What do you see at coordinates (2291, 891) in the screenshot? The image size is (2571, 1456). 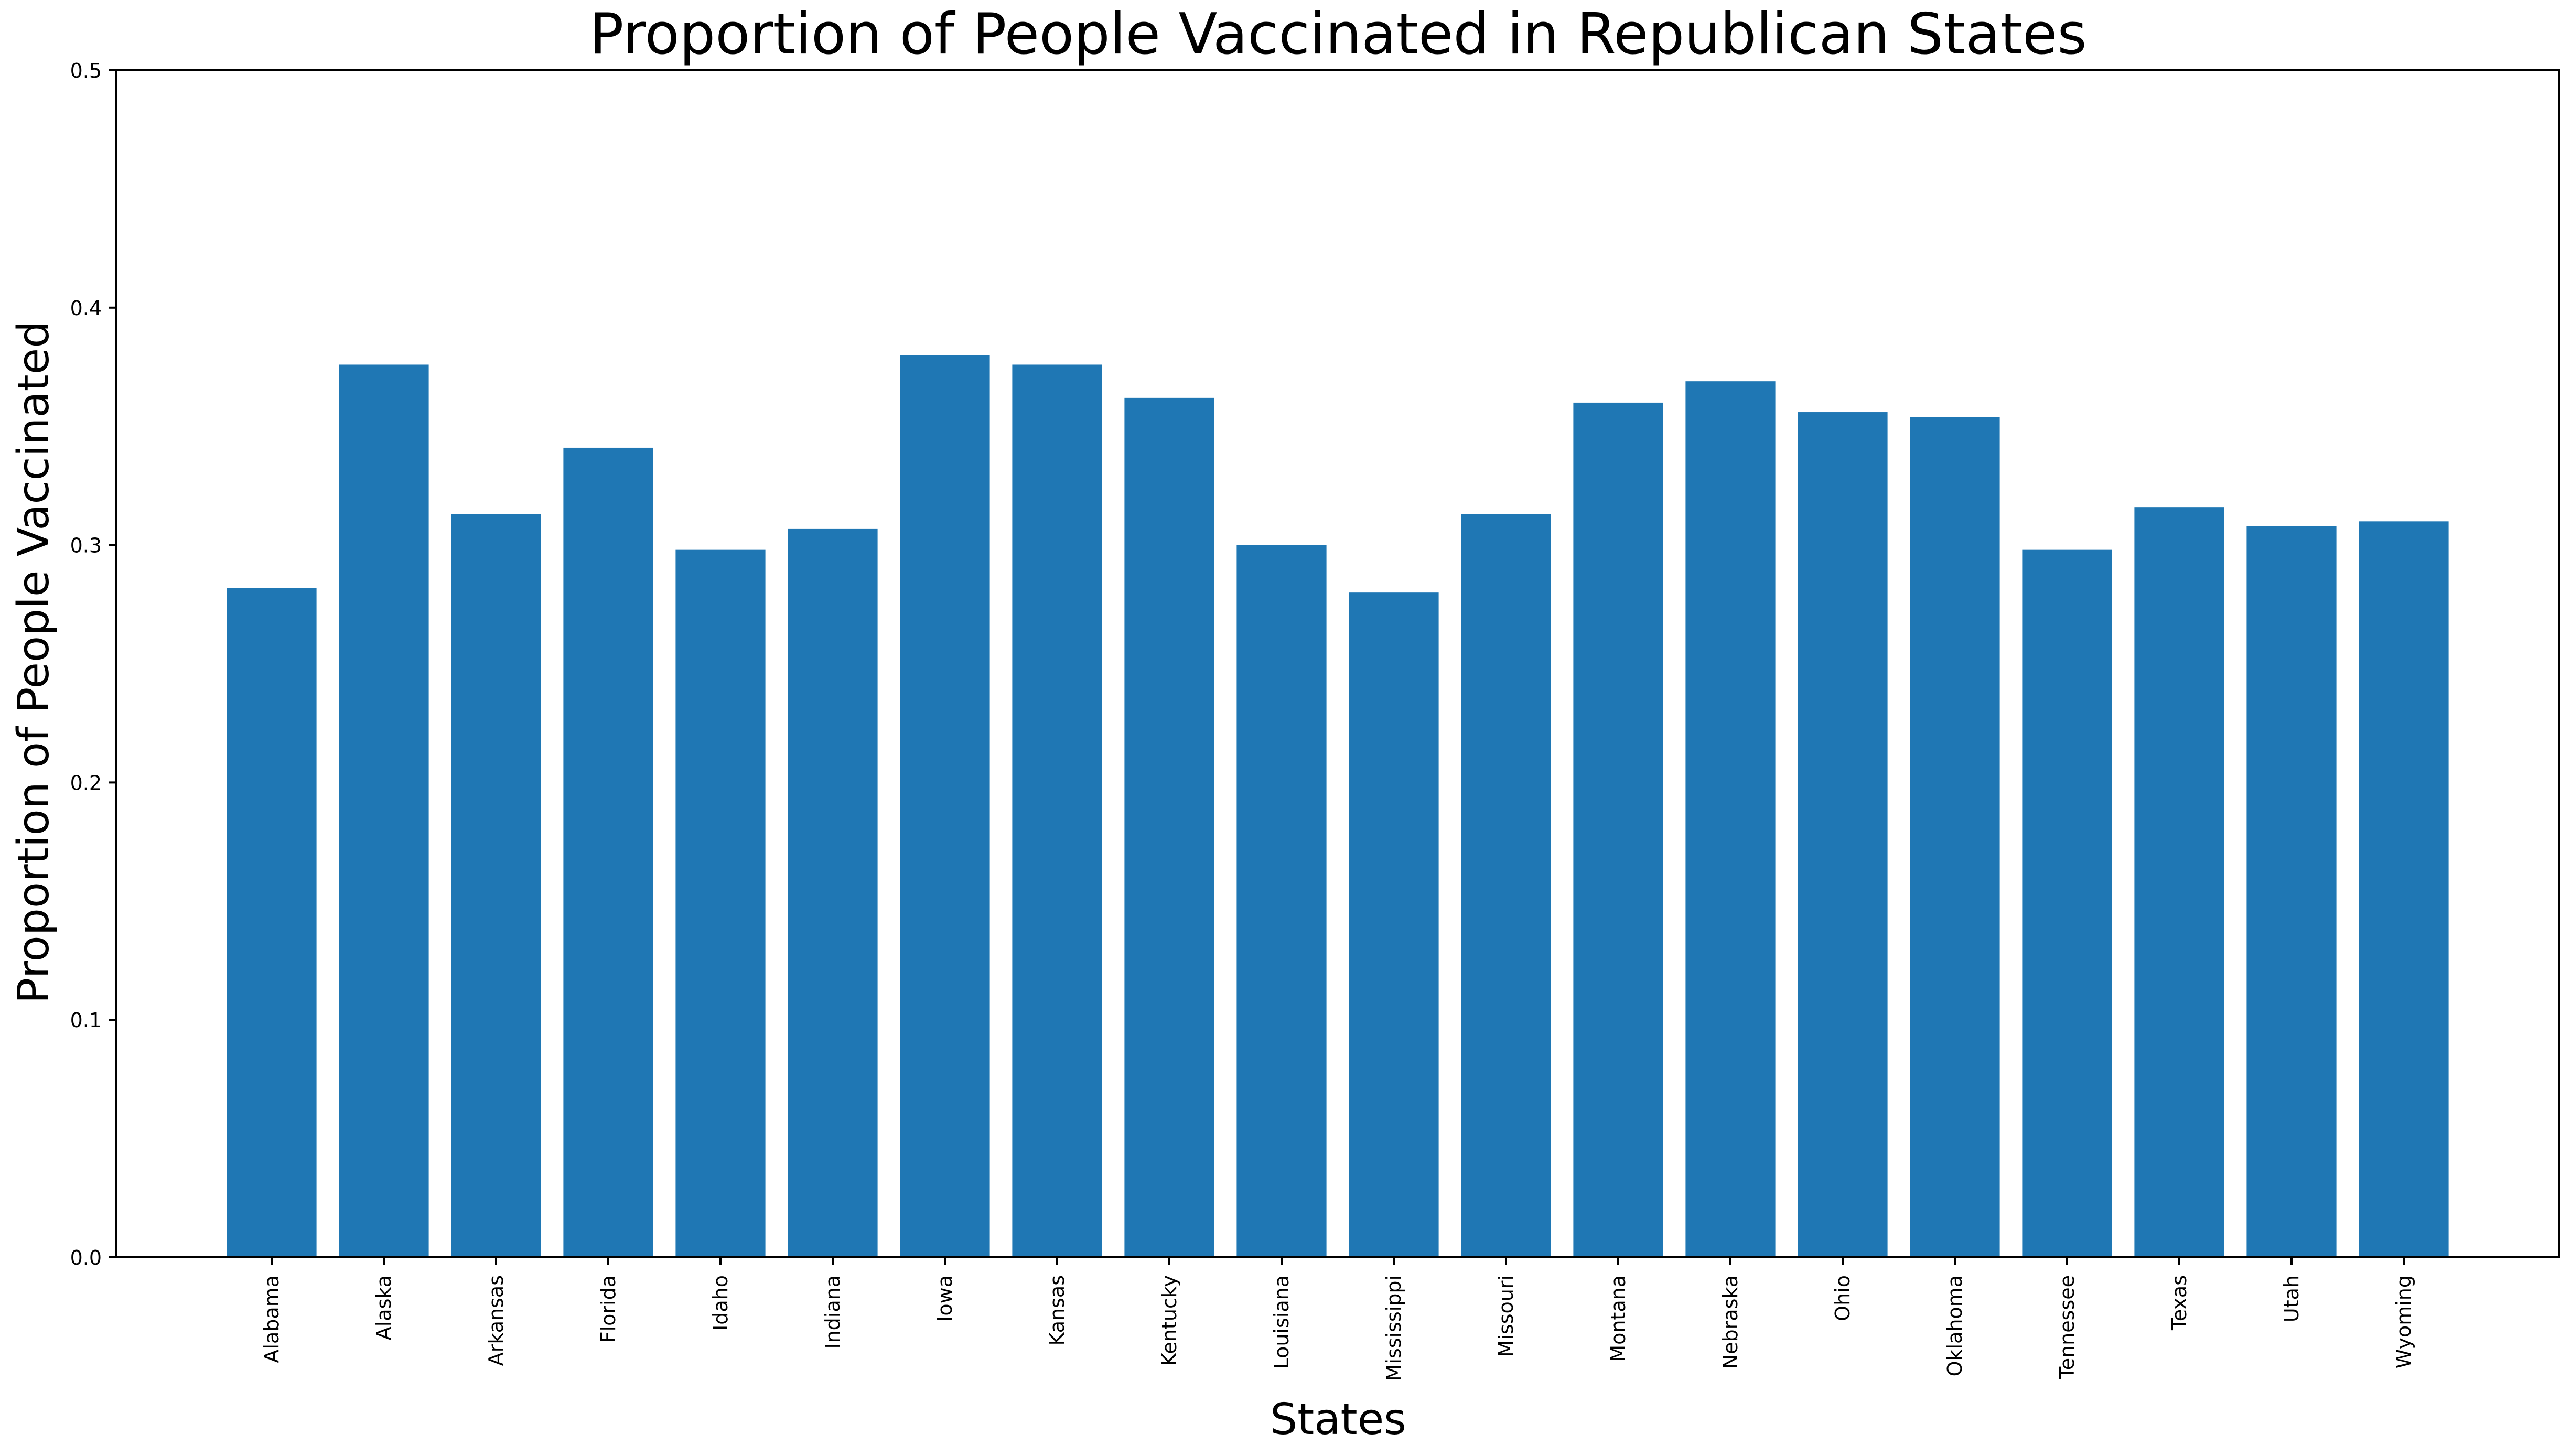 I see `bar-utah` at bounding box center [2291, 891].